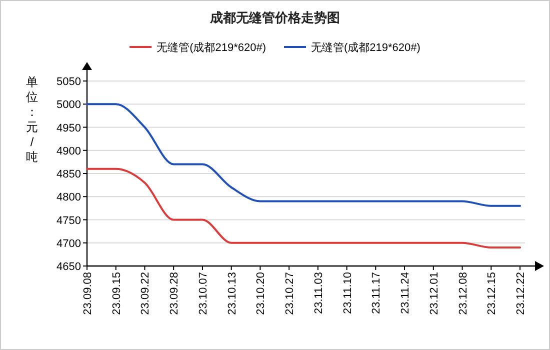 This screenshot has width=550, height=350. What do you see at coordinates (68, 105) in the screenshot?
I see `y-tick-label: 5000` at bounding box center [68, 105].